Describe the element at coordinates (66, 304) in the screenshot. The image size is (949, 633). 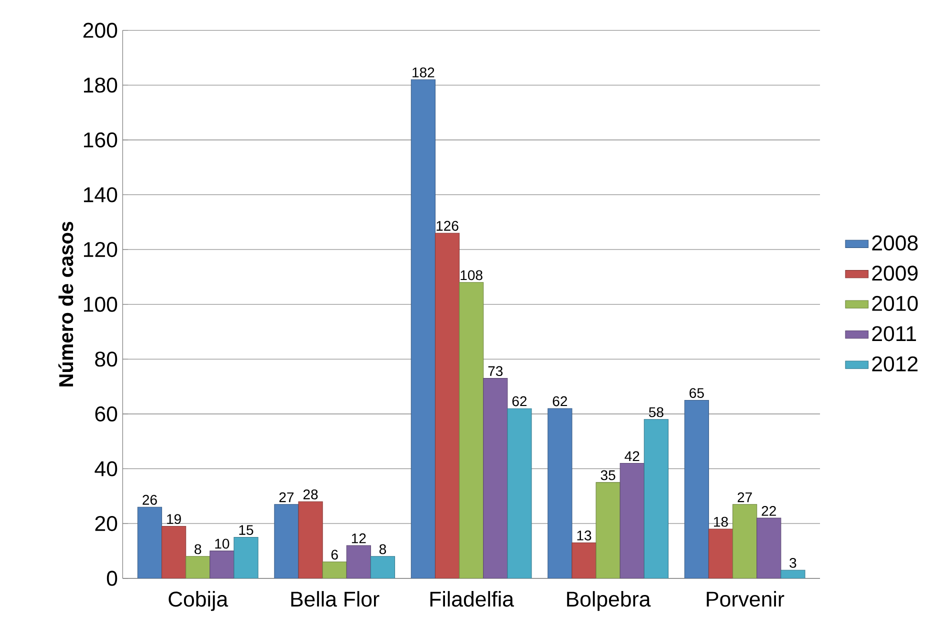
I see `y-axis-title: Número de casos` at that location.